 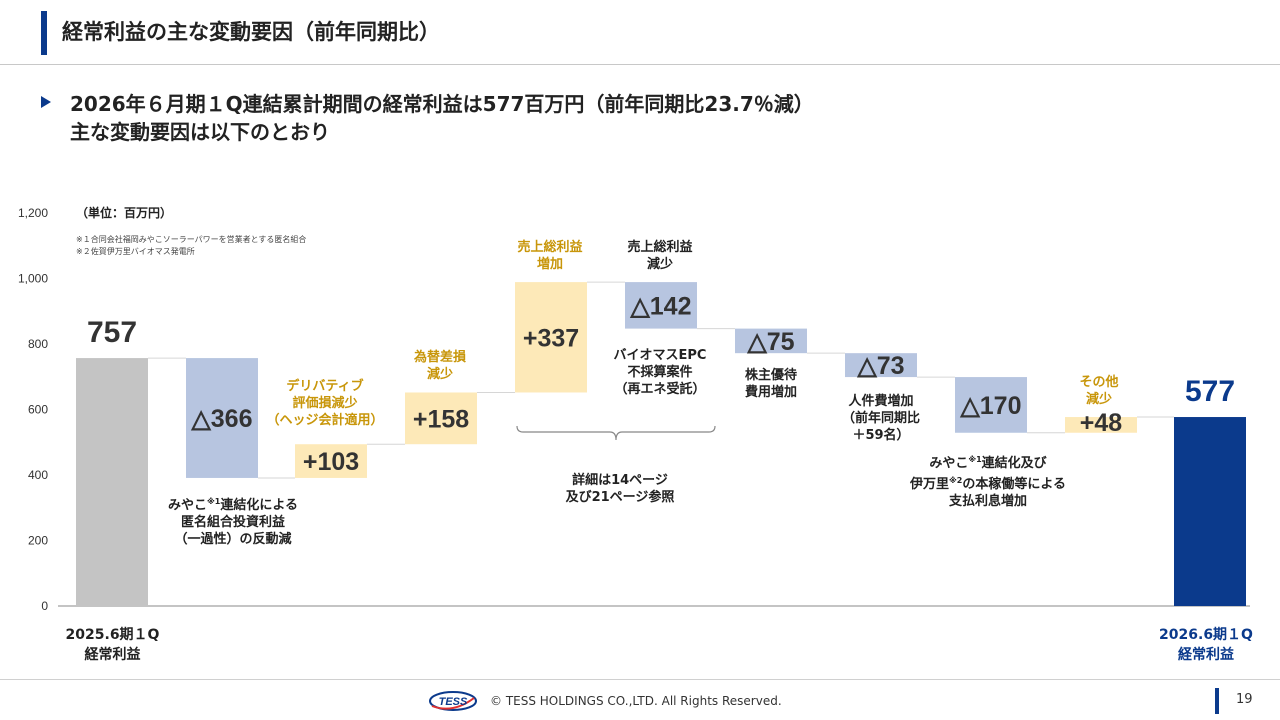 I want to click on category-label-text: 2025.6期１Q, so click(x=112, y=635).